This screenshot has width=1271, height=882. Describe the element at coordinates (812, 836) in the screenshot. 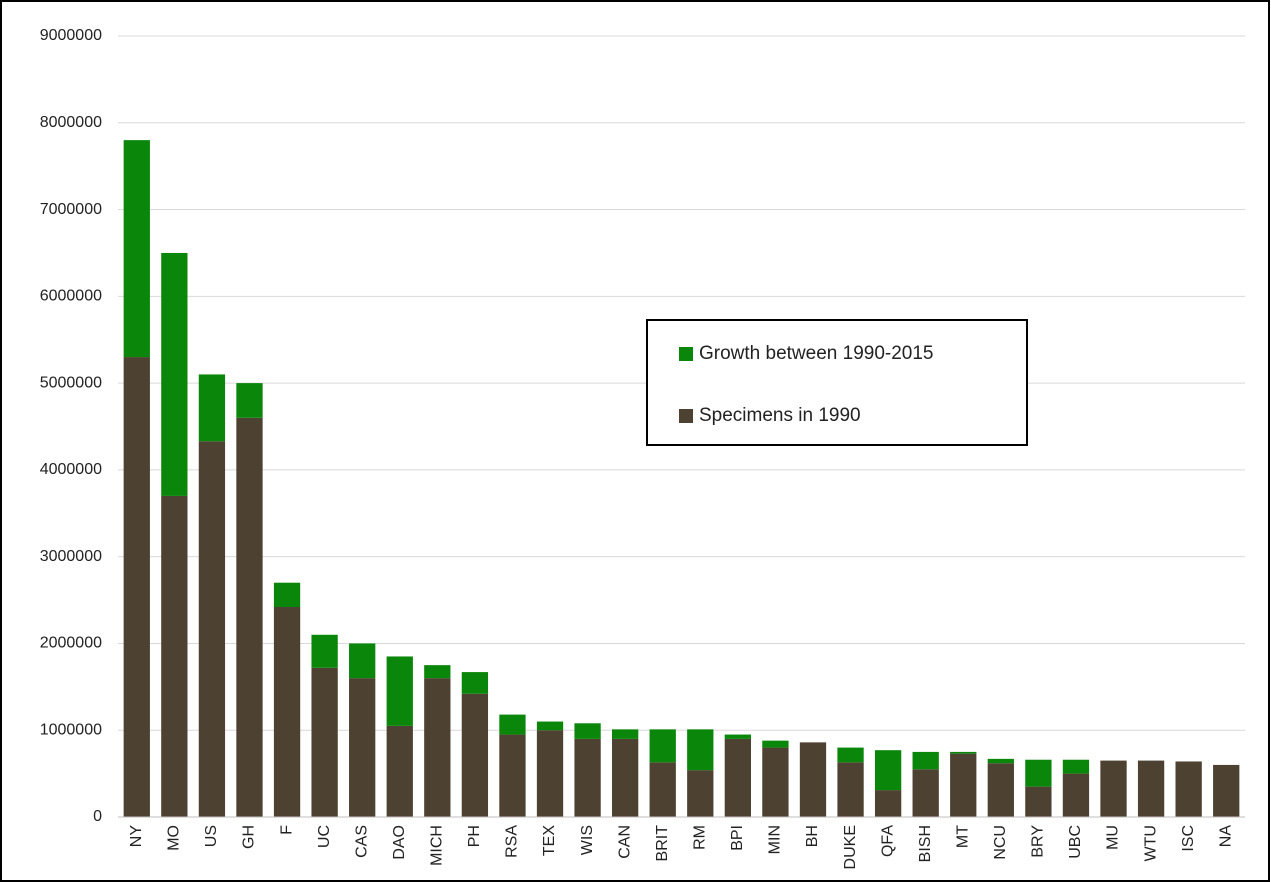

I see `x-tick-label: BH` at that location.